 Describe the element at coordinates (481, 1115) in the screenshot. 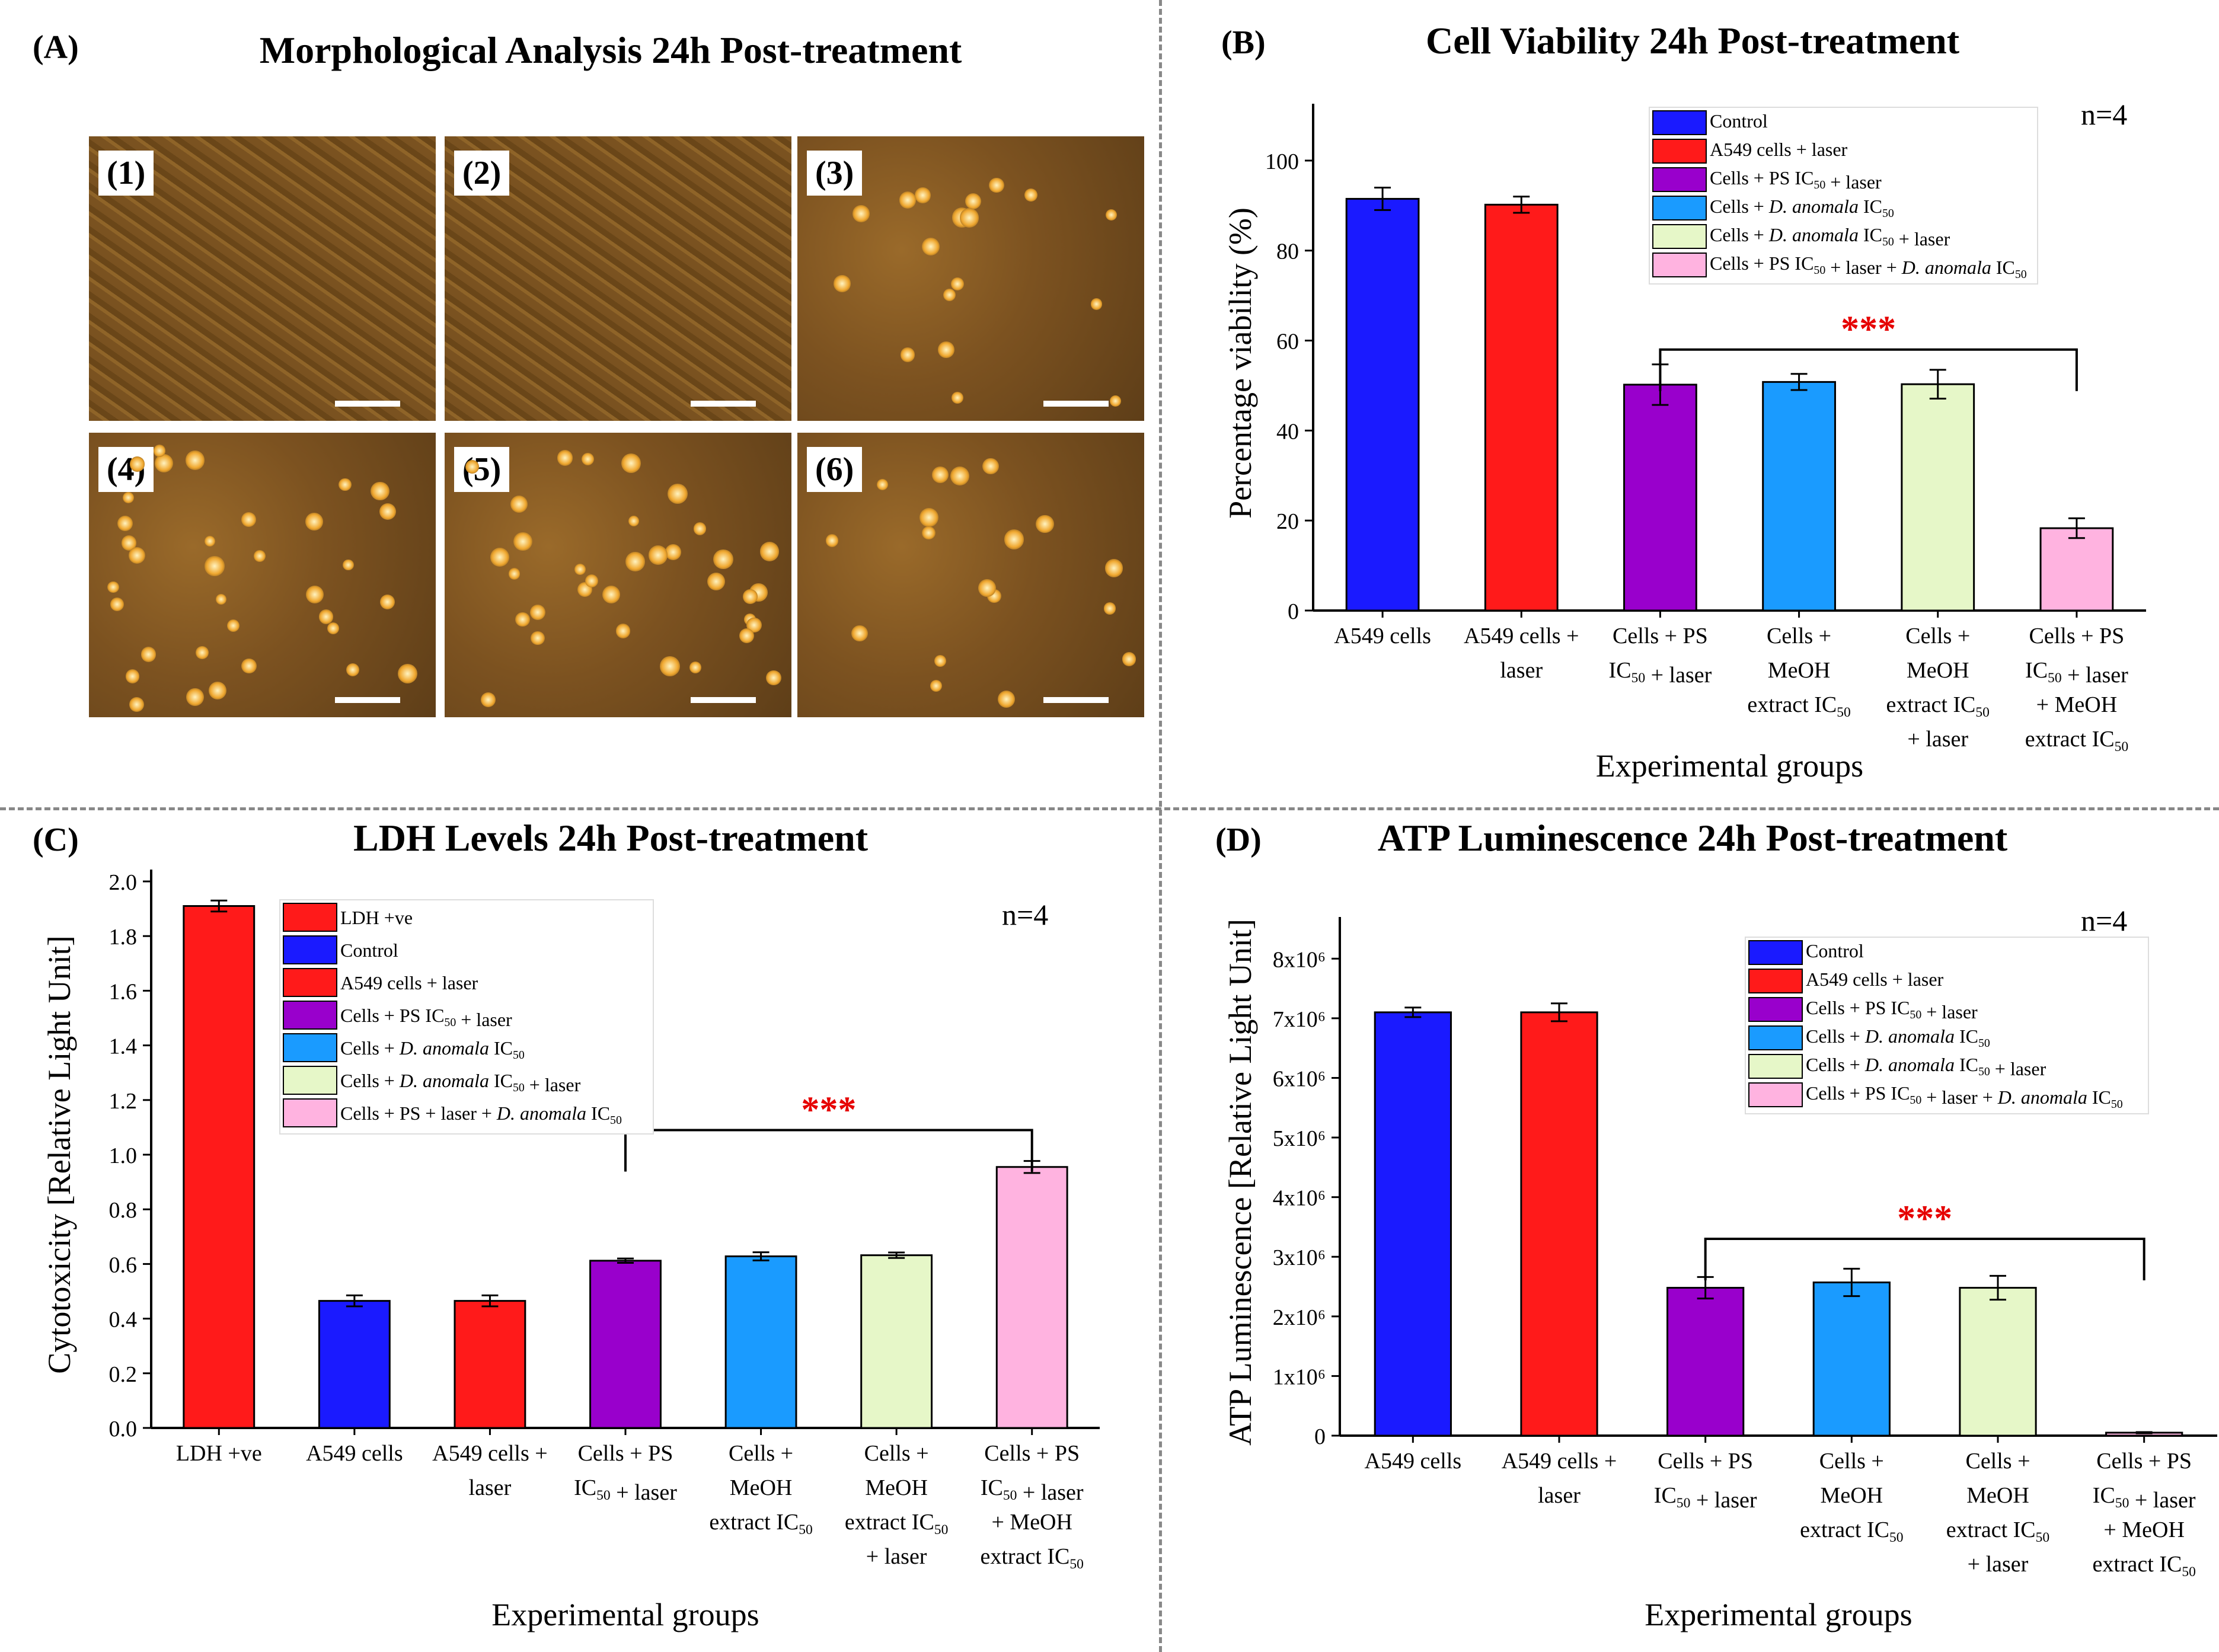

I see `legend-label: Cells + PS + laser + D. anomala IC50` at that location.